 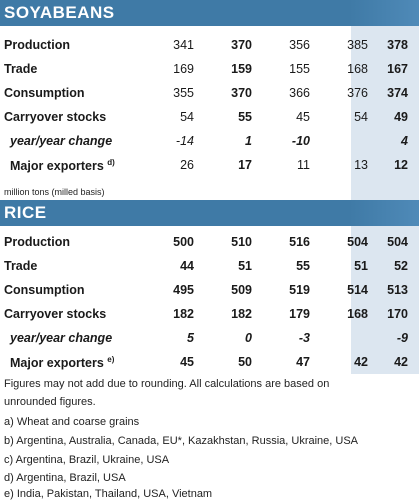 What do you see at coordinates (209, 363) in the screenshot?
I see `table-row: Major exporters e) 45 50 47 42 42` at bounding box center [209, 363].